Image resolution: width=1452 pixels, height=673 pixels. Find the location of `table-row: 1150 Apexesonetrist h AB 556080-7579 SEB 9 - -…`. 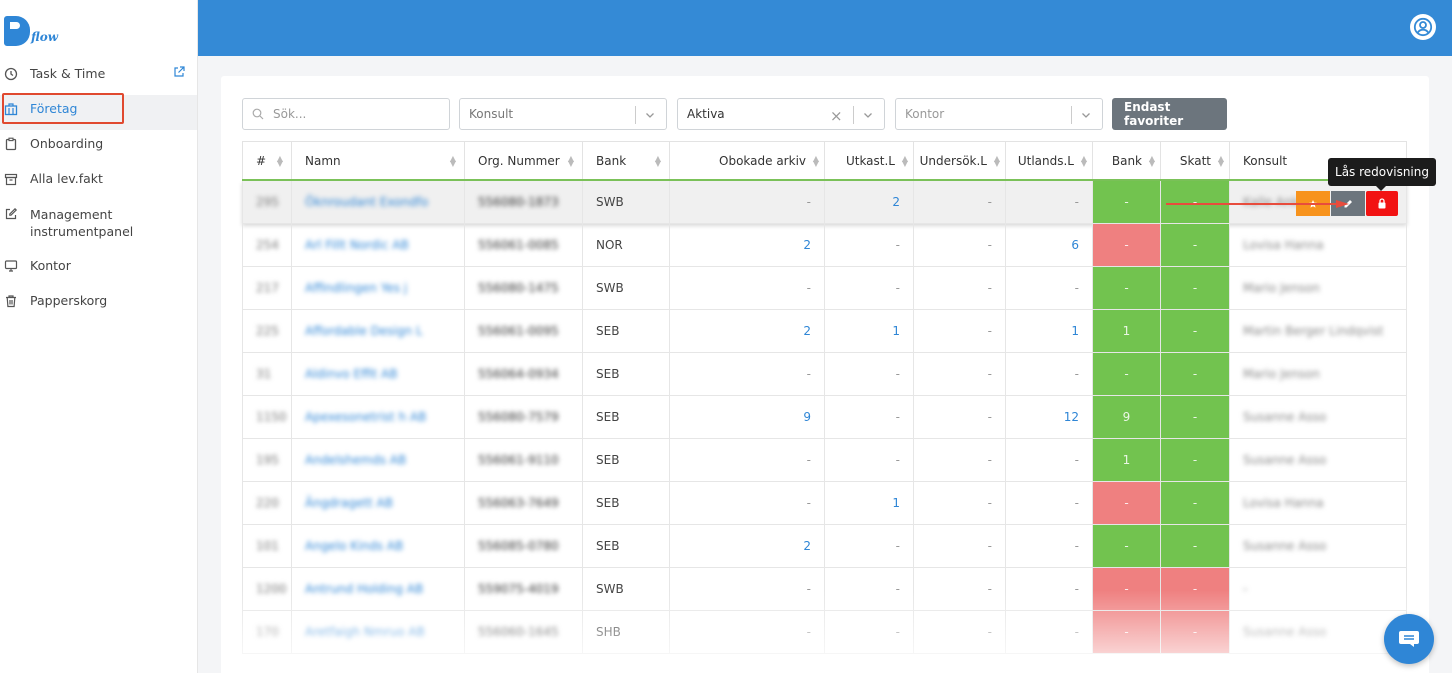

table-row: 1150 Apexesonetrist h AB 556080-7579 SEB 9 - -… is located at coordinates (824, 417).